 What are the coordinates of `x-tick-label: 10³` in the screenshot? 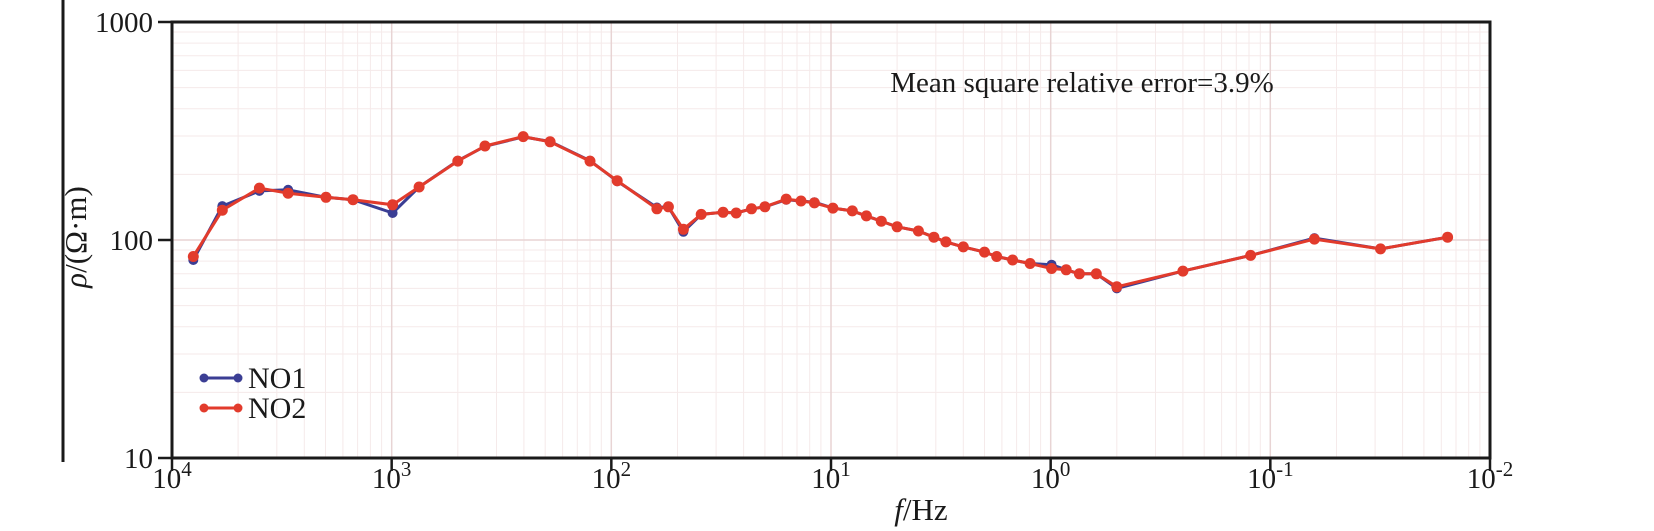 It's located at (392, 476).